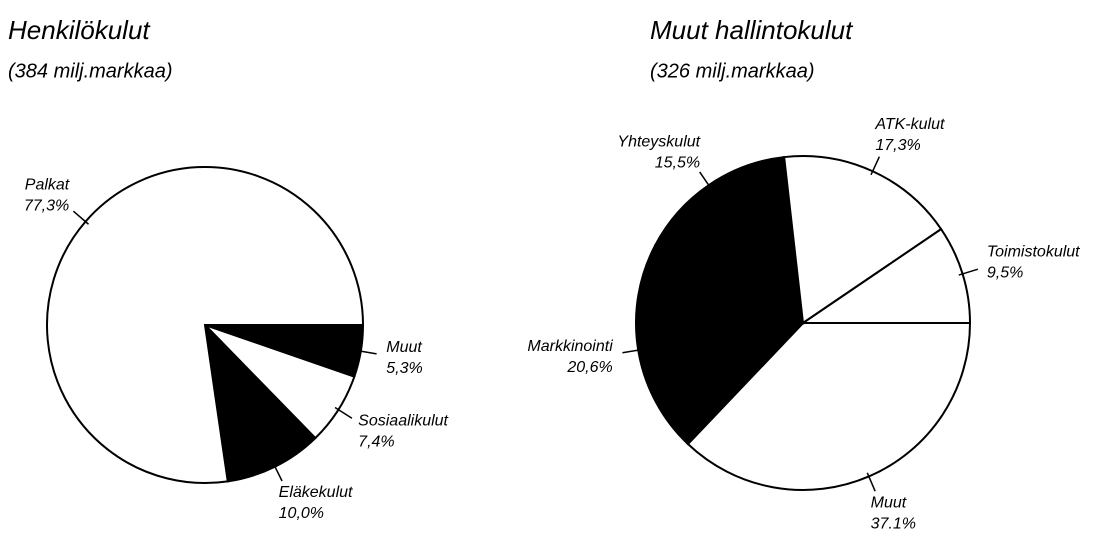 The height and width of the screenshot is (540, 1116). I want to click on slice-label: Palkat, so click(47, 185).